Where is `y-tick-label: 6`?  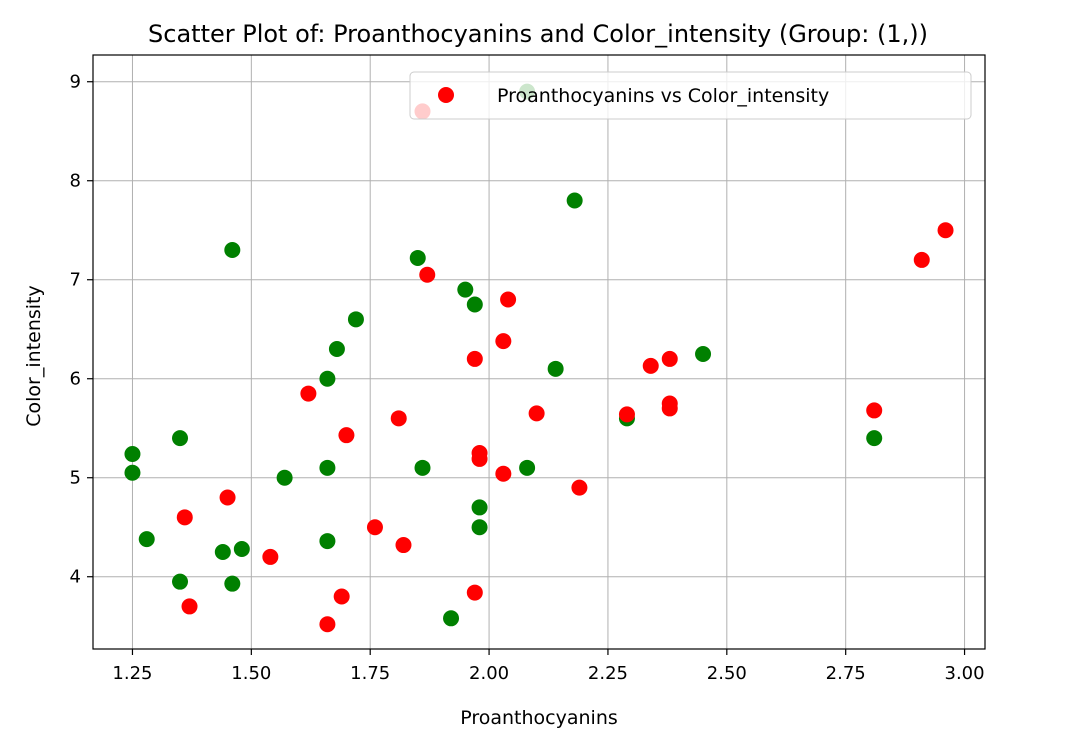
y-tick-label: 6 is located at coordinates (75, 379).